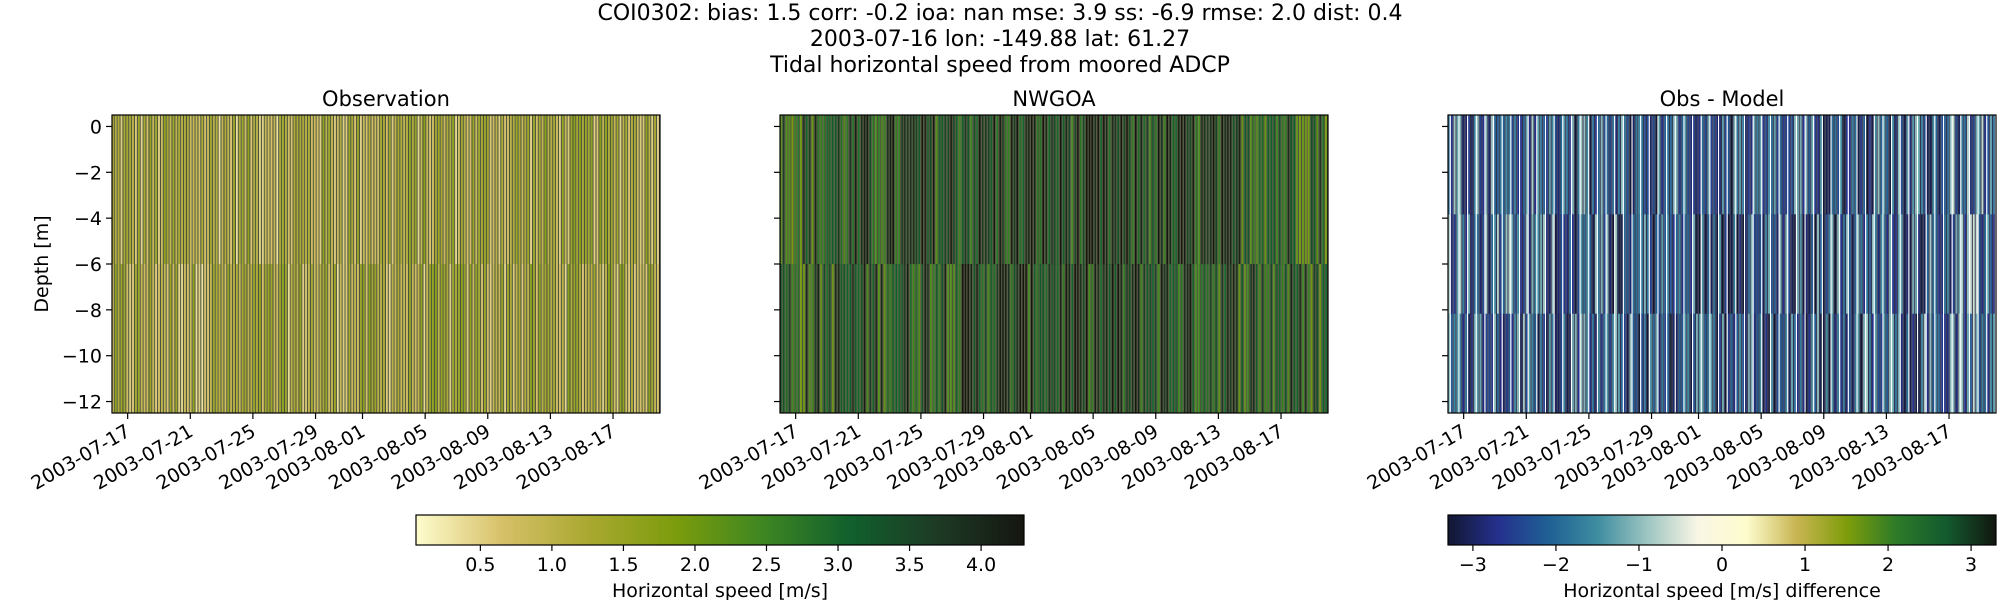 The image size is (2000, 600). What do you see at coordinates (386, 264) in the screenshot?
I see `heatmap-cells` at bounding box center [386, 264].